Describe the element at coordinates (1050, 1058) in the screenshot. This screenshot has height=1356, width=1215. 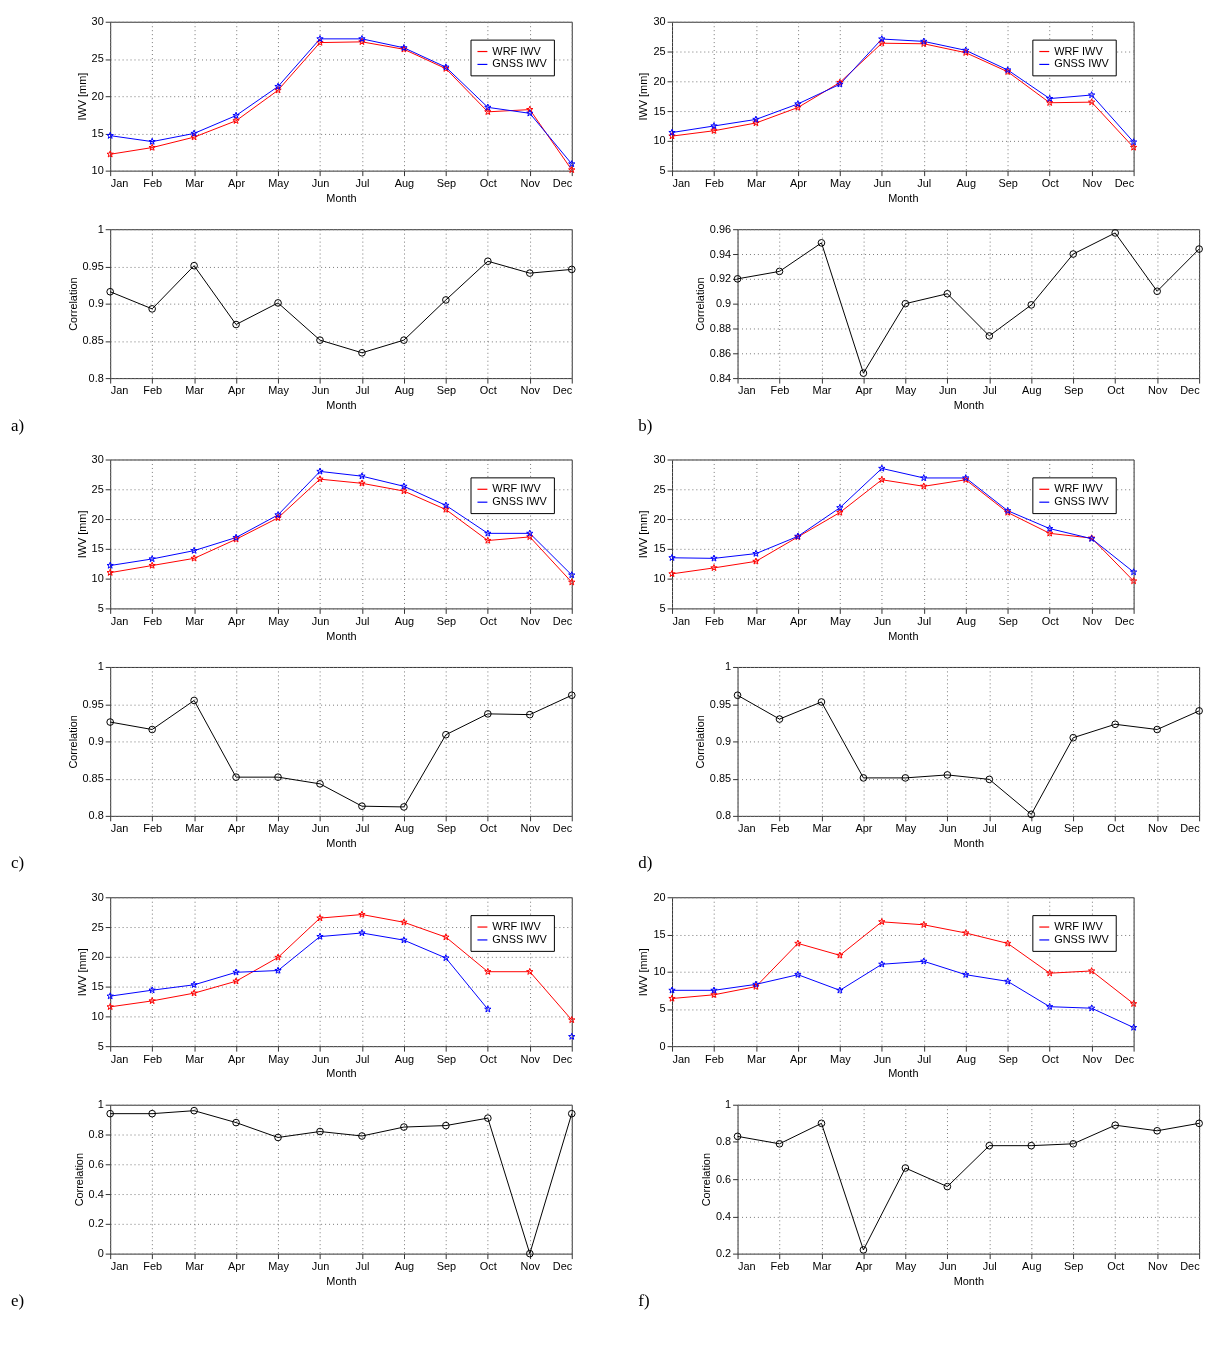
I see `x-tick-label: Oct` at that location.